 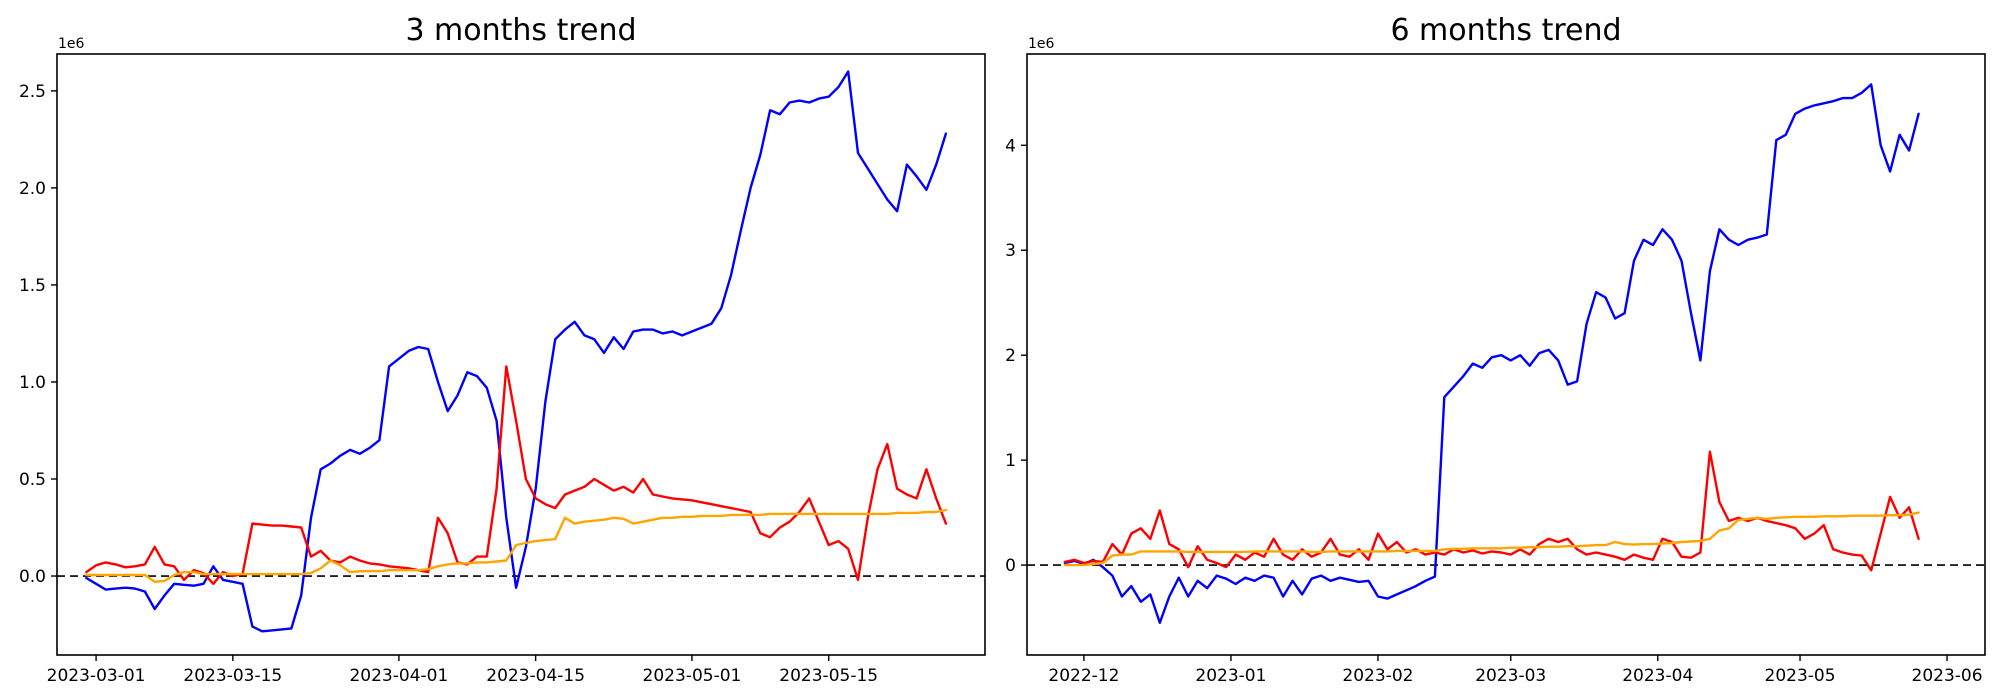 What do you see at coordinates (1010, 461) in the screenshot?
I see `y-tick-label: 1` at bounding box center [1010, 461].